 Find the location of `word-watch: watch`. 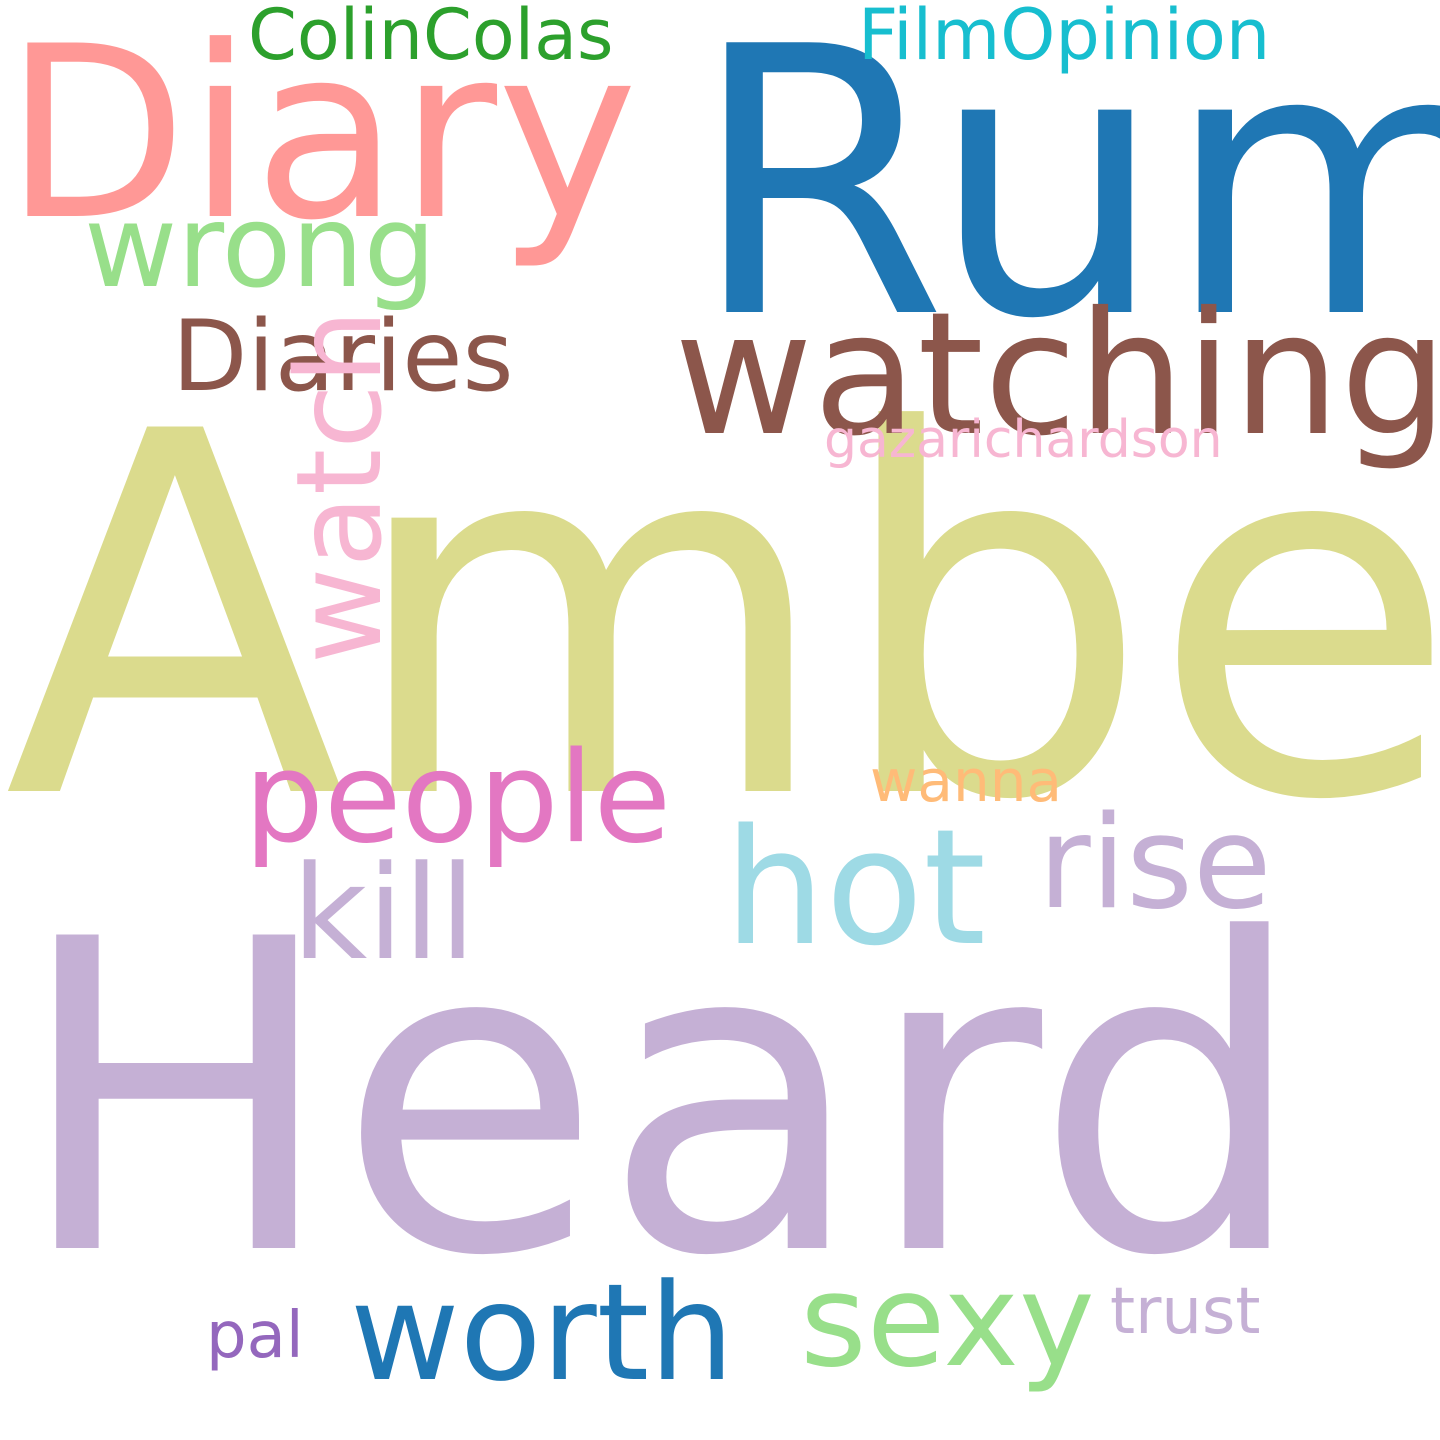

word-watch: watch is located at coordinates (339, 486).